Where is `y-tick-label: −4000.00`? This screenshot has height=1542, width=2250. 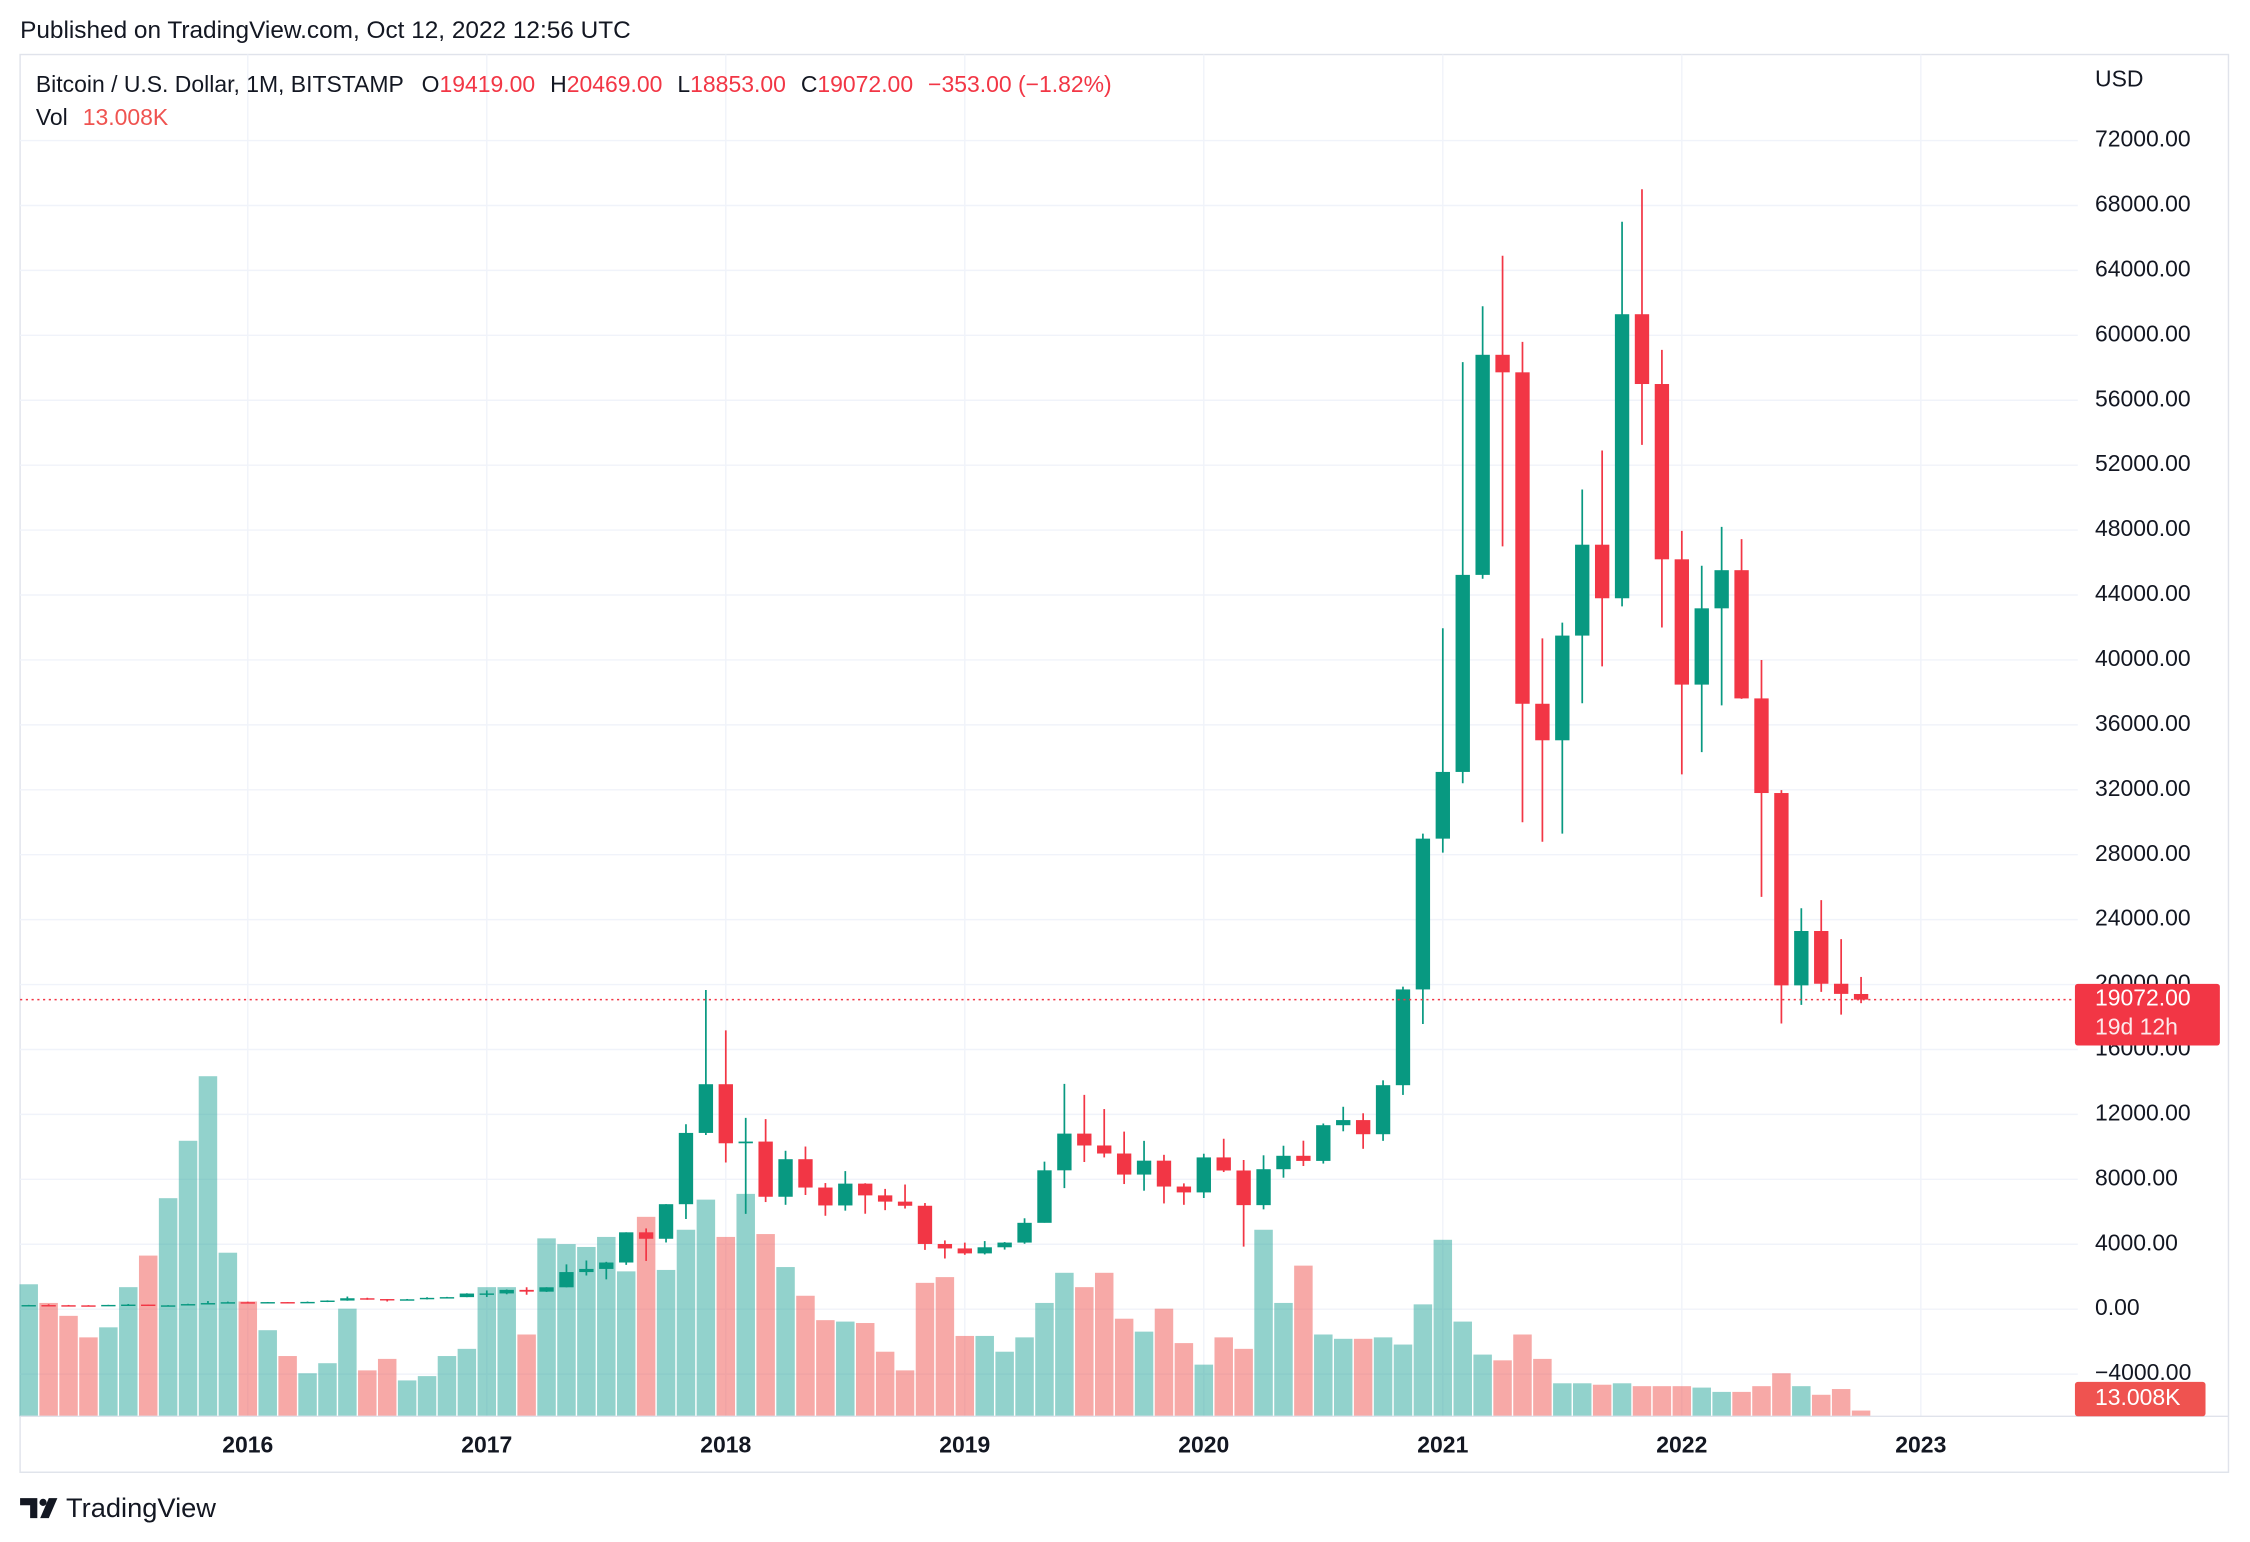 y-tick-label: −4000.00 is located at coordinates (2143, 1372).